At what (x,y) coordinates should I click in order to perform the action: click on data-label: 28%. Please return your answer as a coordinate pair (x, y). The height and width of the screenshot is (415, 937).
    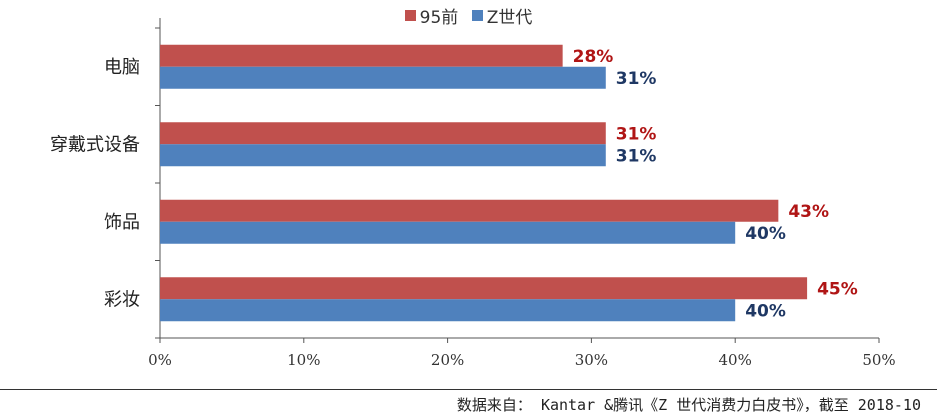
    Looking at the image, I should click on (593, 57).